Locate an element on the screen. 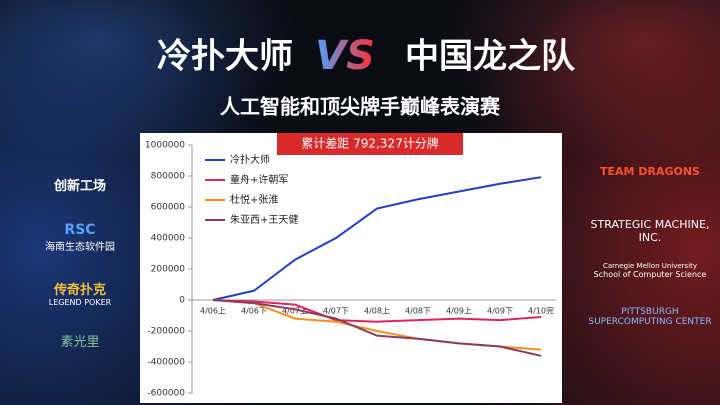  sponsor: PITTSBURGH SUPERCOMPUTING CENTER is located at coordinates (650, 317).